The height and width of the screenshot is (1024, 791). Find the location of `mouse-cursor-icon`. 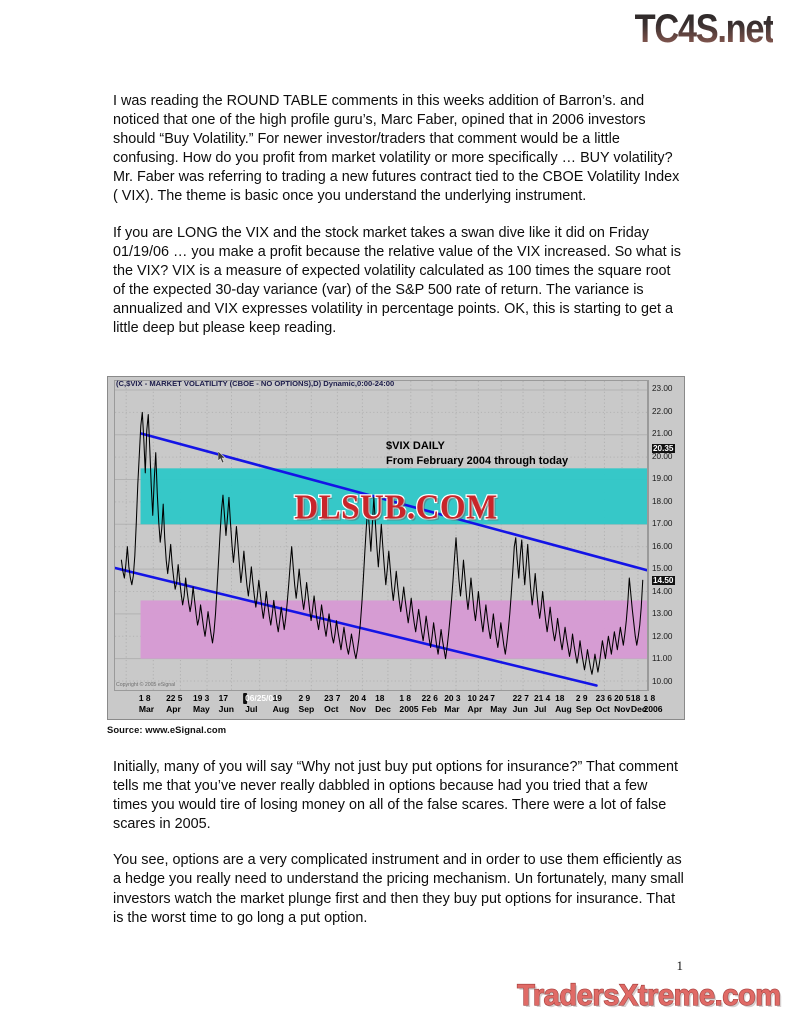

mouse-cursor-icon is located at coordinates (222, 457).